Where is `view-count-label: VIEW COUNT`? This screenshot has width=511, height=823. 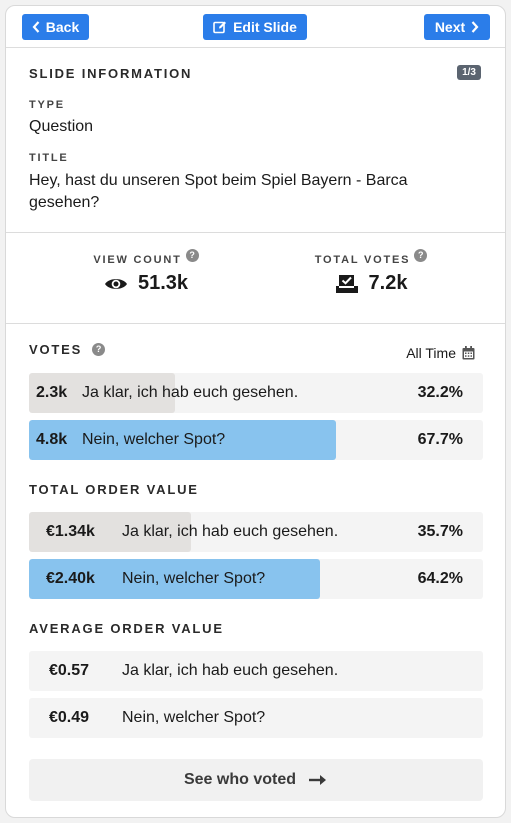
view-count-label: VIEW COUNT is located at coordinates (137, 259).